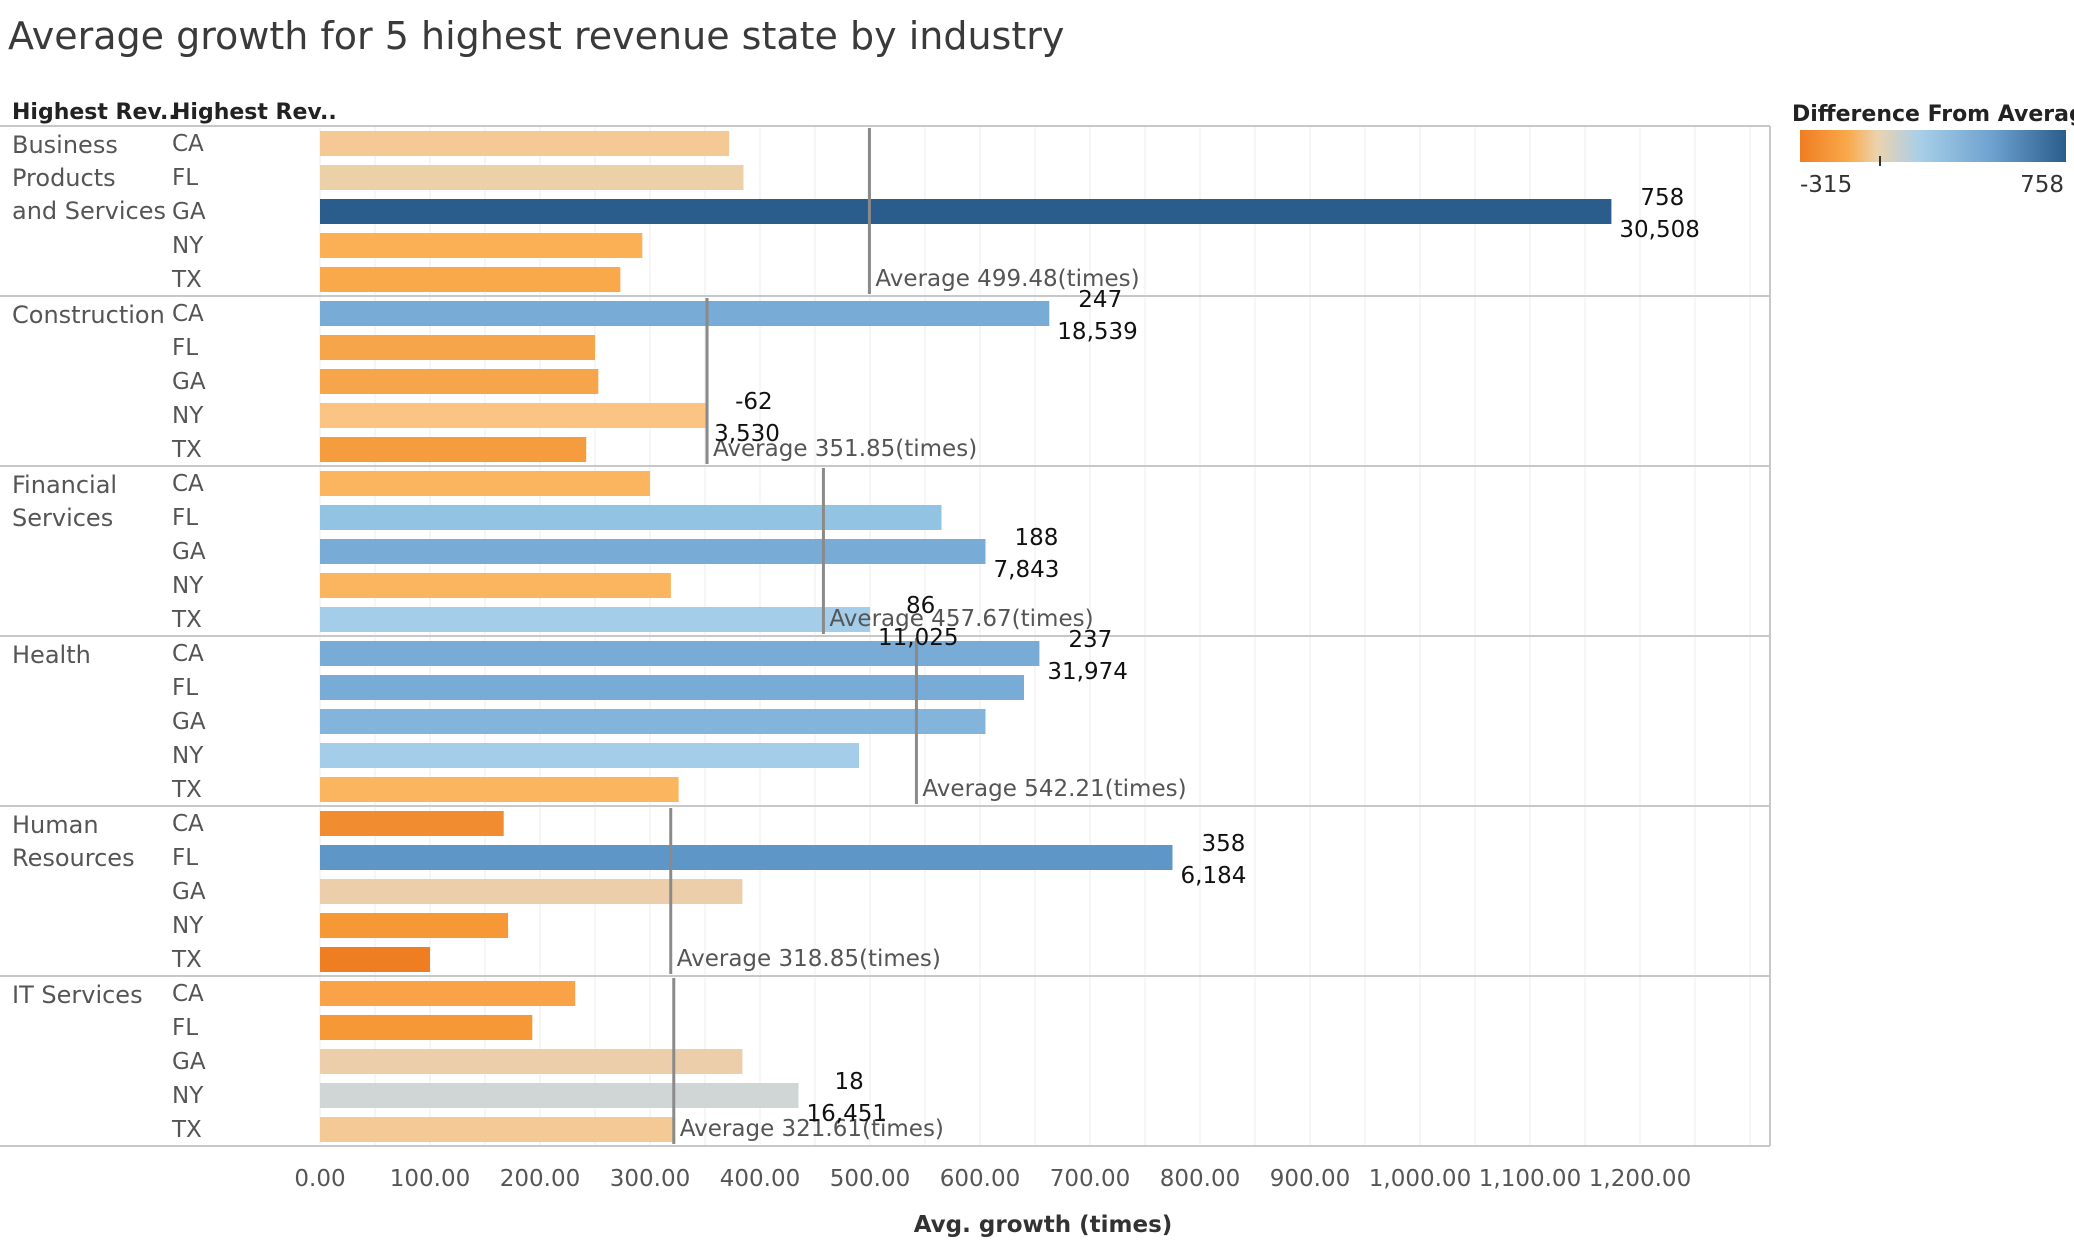 The height and width of the screenshot is (1256, 2074). I want to click on industry-label: Health, so click(51, 655).